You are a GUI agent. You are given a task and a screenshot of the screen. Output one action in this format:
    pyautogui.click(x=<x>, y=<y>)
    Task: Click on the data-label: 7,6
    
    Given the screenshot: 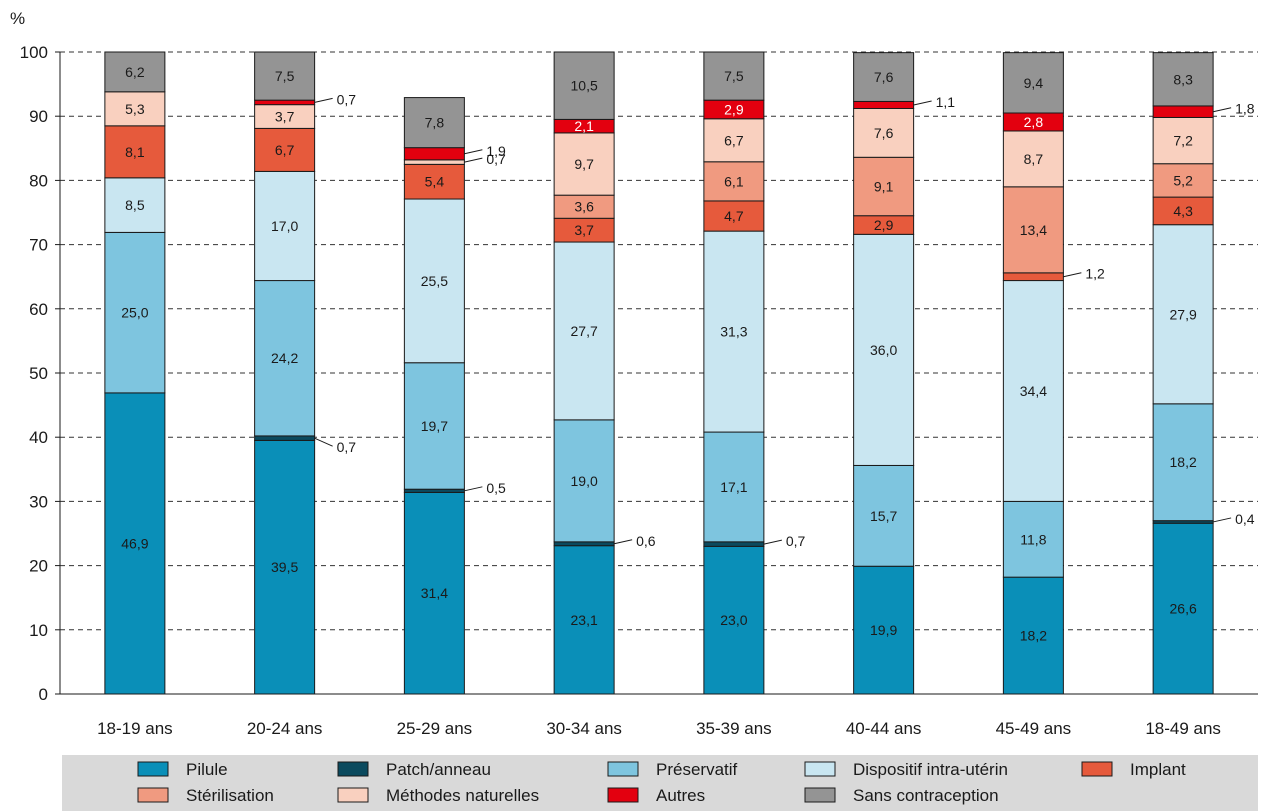 What is the action you would take?
    pyautogui.click(x=884, y=77)
    